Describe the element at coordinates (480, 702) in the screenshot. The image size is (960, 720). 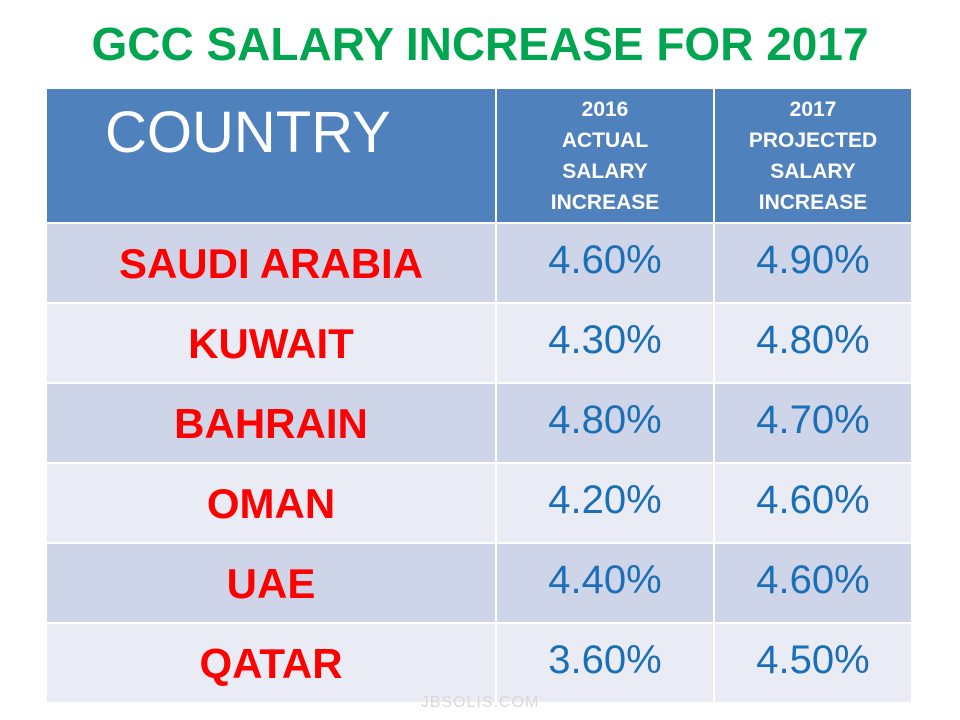
I see `watermark: JBSOLIS.COM` at that location.